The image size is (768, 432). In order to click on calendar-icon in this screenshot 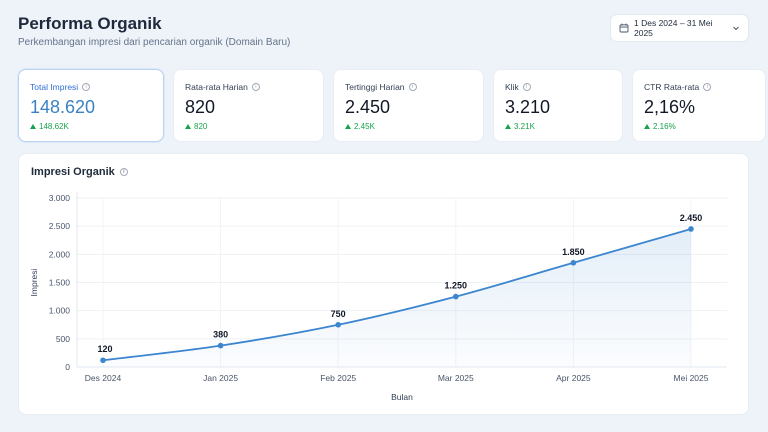, I will do `click(624, 28)`.